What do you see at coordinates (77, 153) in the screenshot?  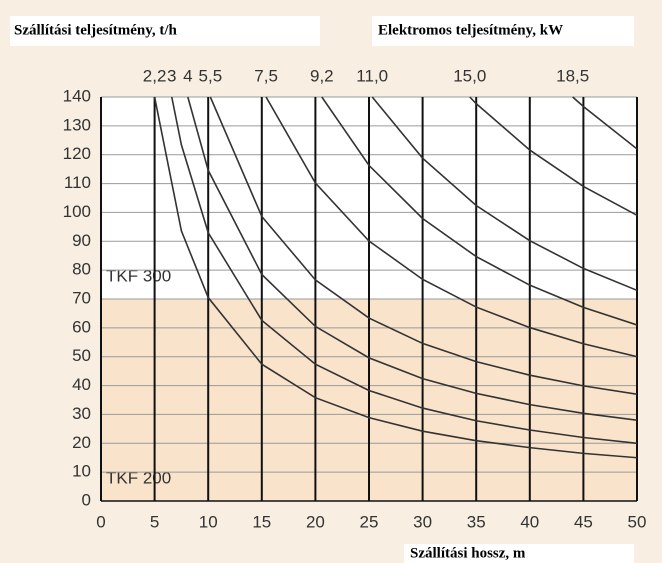 I see `y-tick-label: 120` at bounding box center [77, 153].